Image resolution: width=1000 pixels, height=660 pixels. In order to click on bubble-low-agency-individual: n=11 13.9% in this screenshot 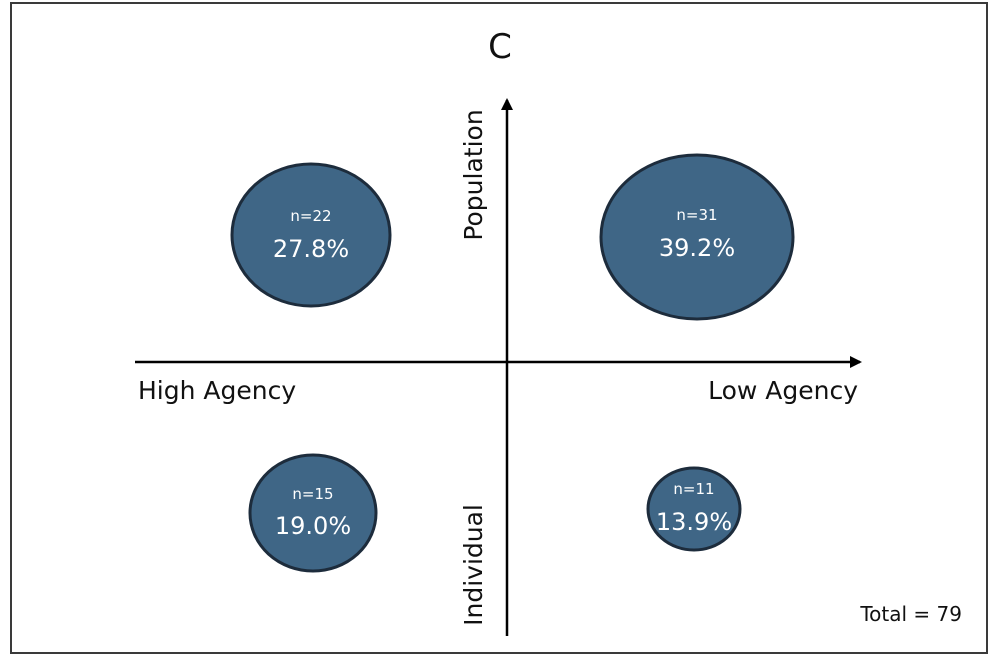, I will do `click(694, 509)`.